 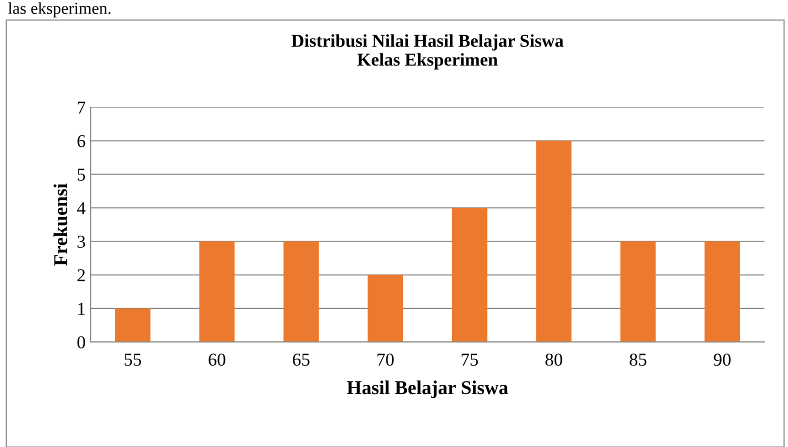 What do you see at coordinates (82, 141) in the screenshot?
I see `y-tick-label: 6` at bounding box center [82, 141].